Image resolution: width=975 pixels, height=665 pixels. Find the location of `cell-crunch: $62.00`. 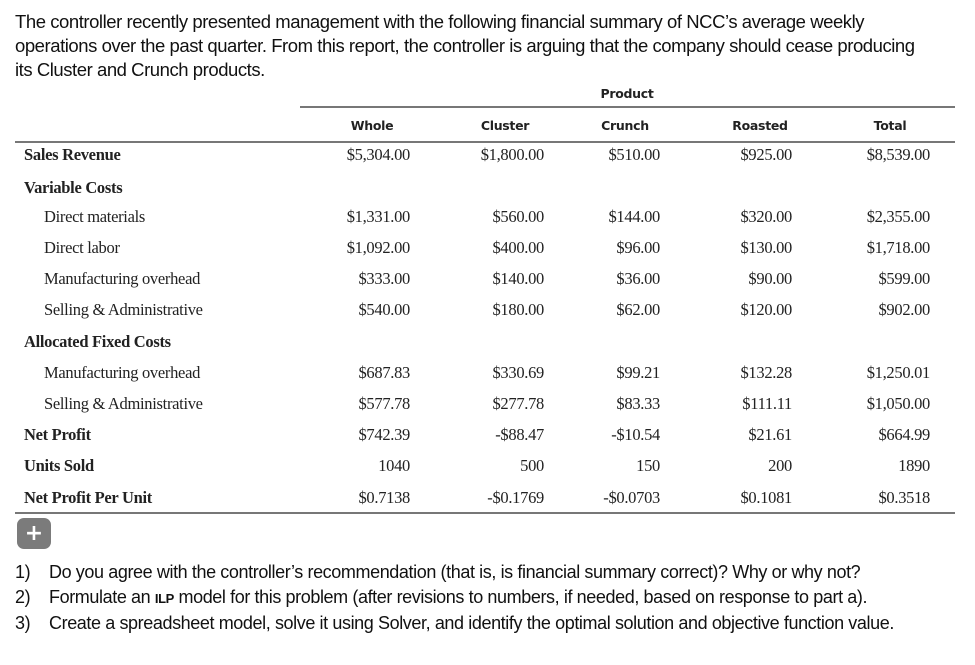

cell-crunch: $62.00 is located at coordinates (638, 309).